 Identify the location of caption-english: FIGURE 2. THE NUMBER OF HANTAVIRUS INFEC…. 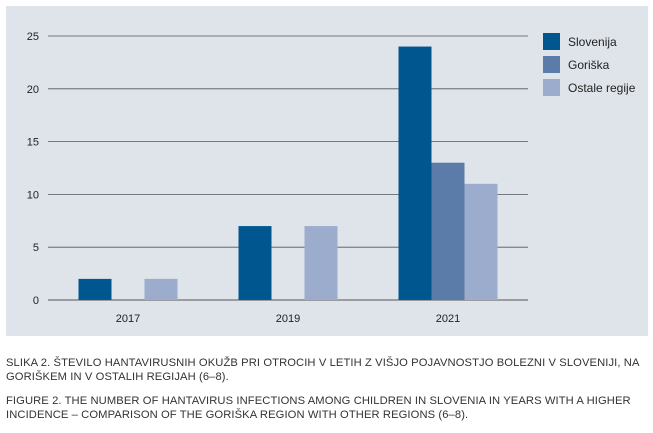
(318, 408).